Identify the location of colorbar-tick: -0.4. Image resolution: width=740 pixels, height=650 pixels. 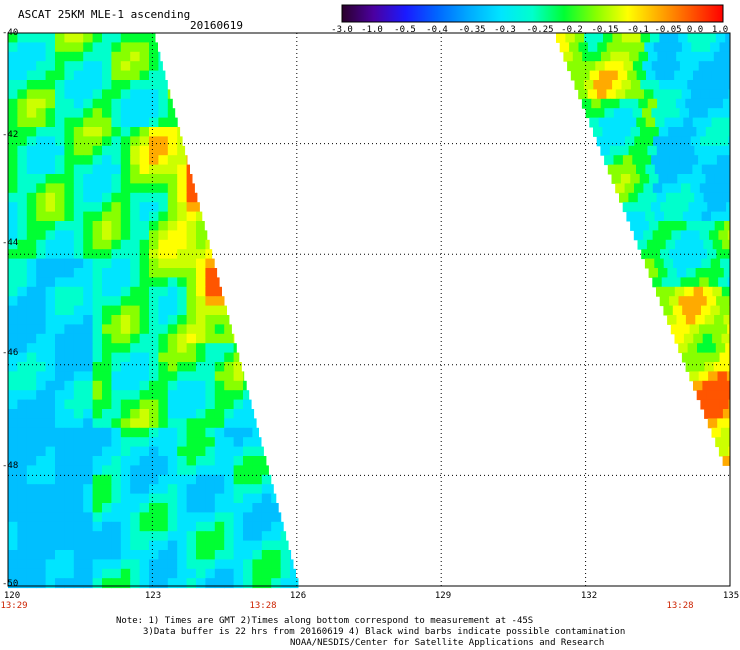
(437, 30).